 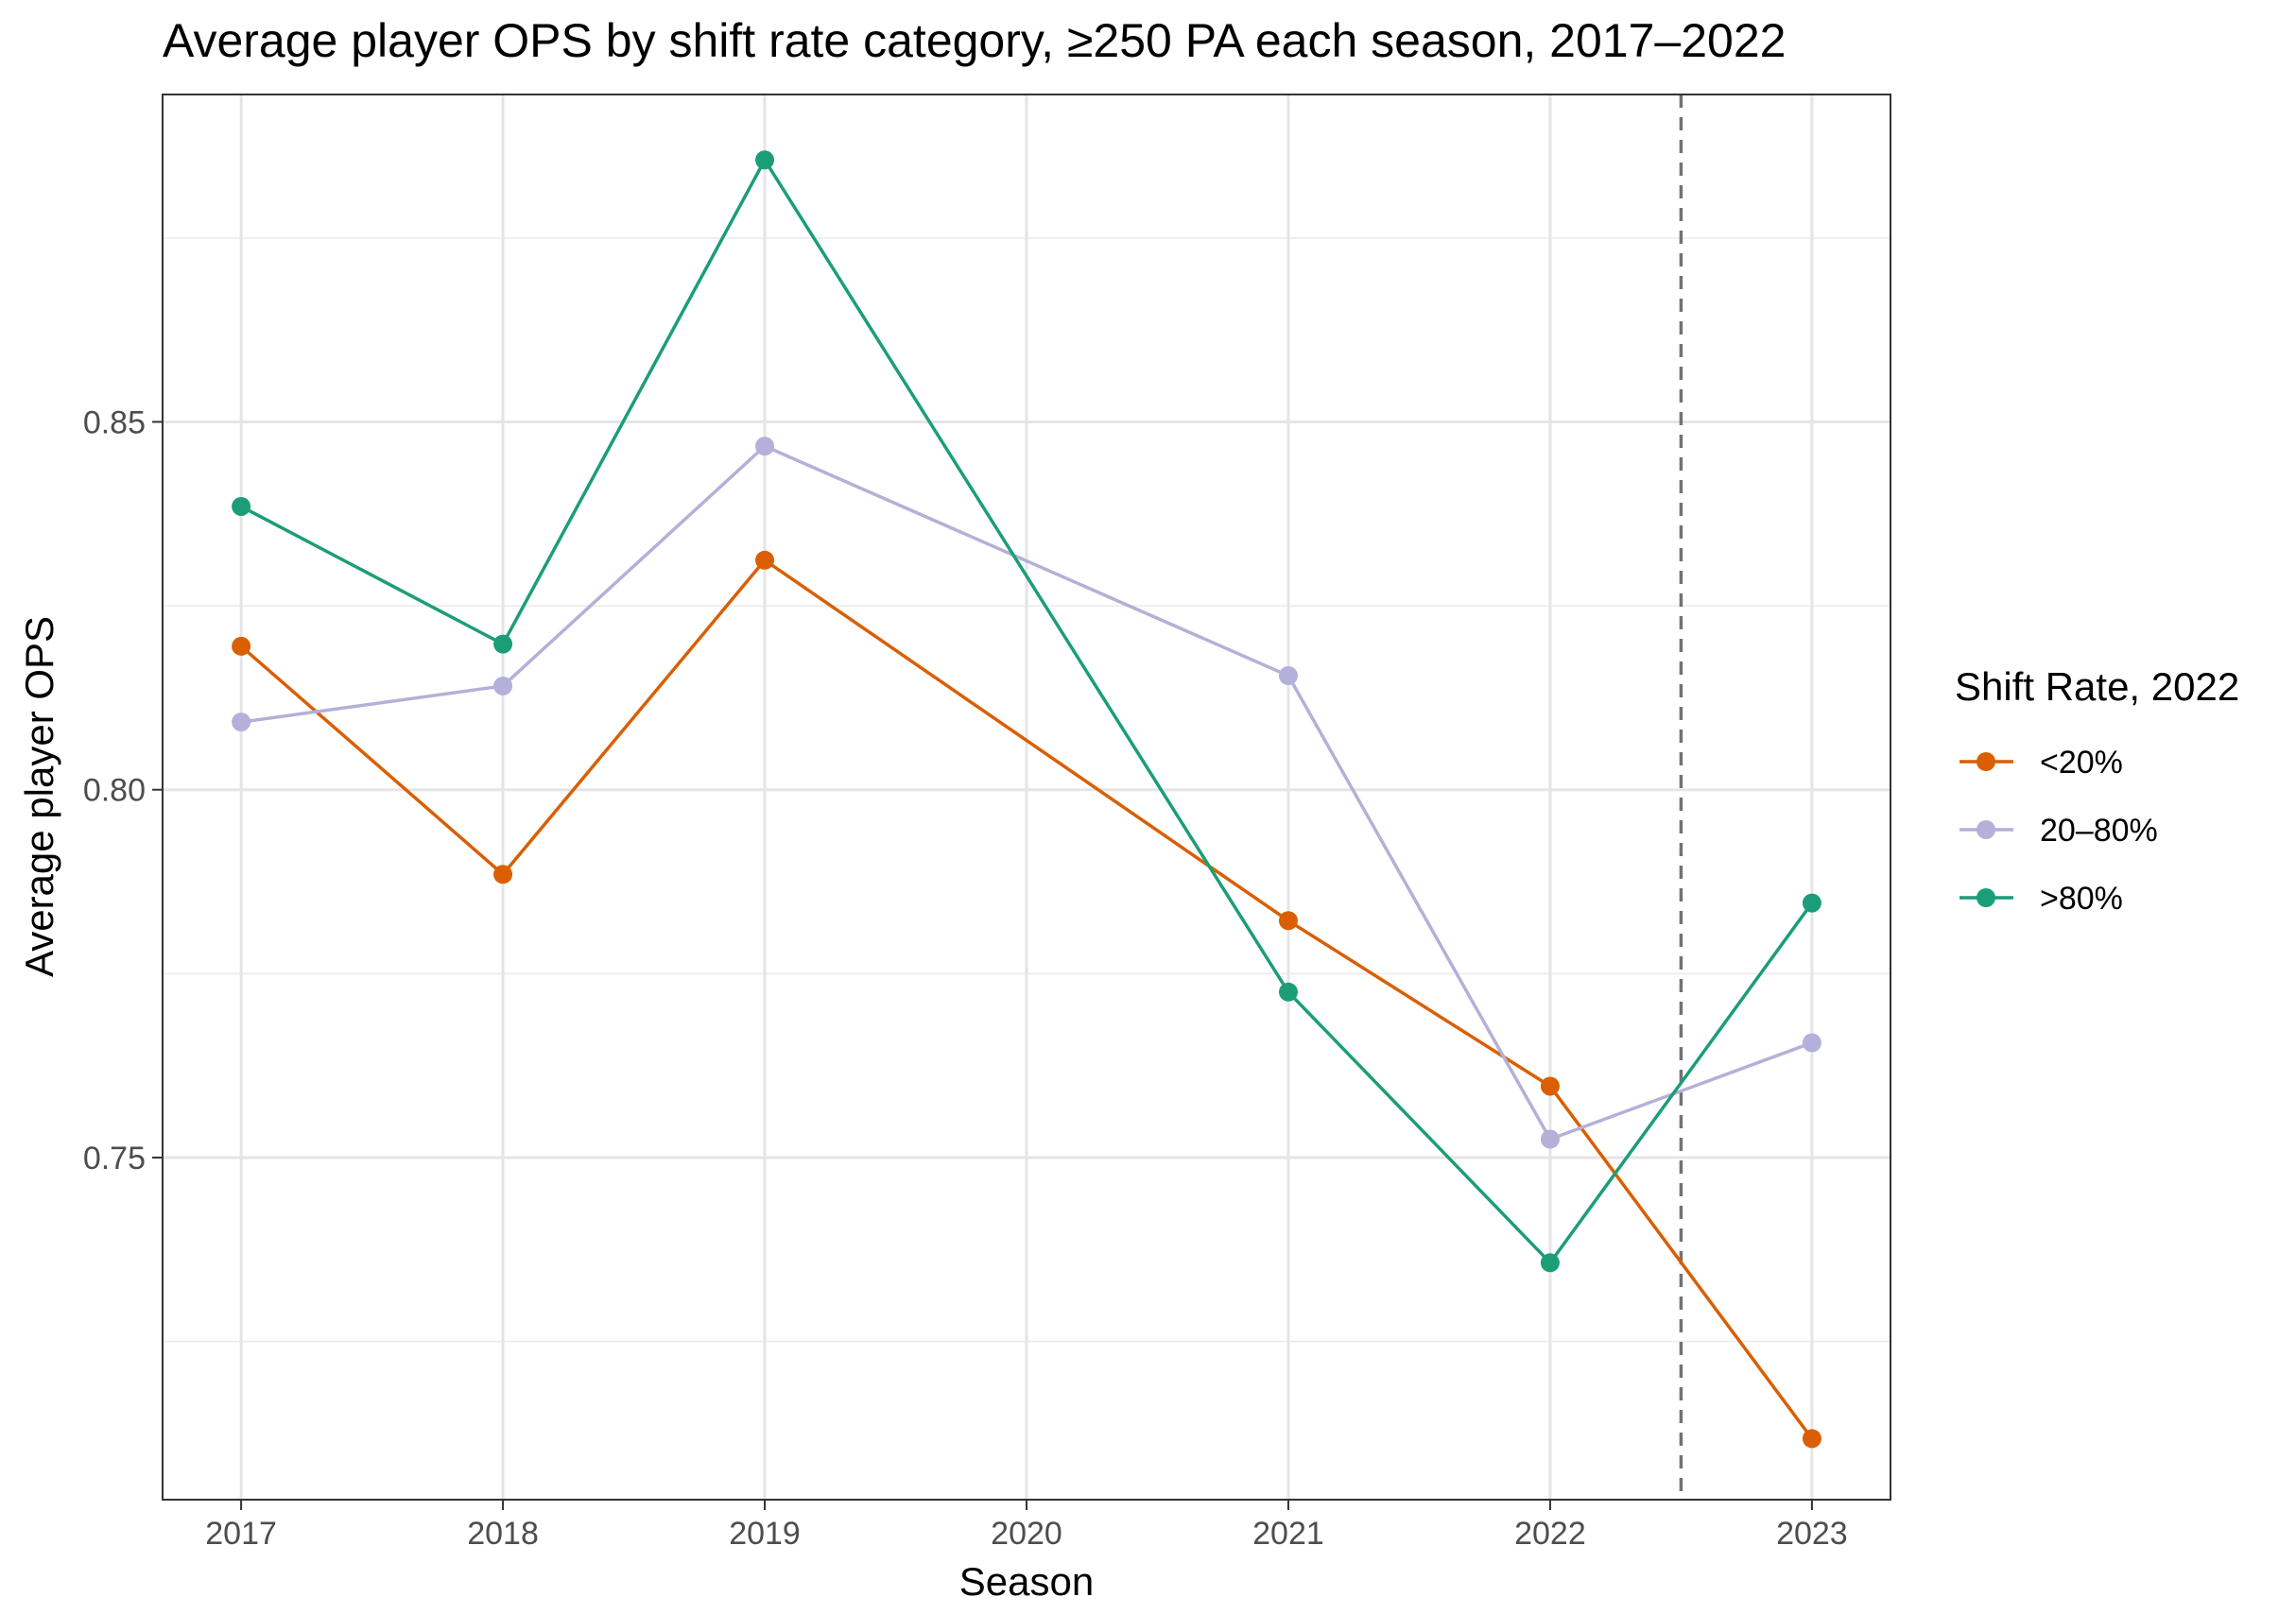 What do you see at coordinates (1026, 1581) in the screenshot?
I see `x-axis-title: Season` at bounding box center [1026, 1581].